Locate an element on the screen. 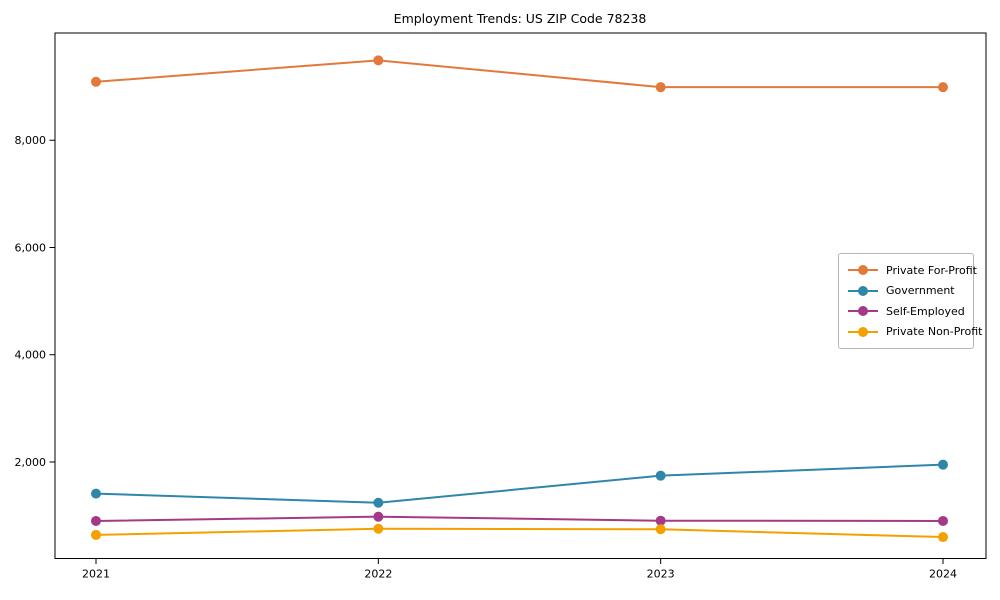  y-tick-label: 8,000 is located at coordinates (31, 140).